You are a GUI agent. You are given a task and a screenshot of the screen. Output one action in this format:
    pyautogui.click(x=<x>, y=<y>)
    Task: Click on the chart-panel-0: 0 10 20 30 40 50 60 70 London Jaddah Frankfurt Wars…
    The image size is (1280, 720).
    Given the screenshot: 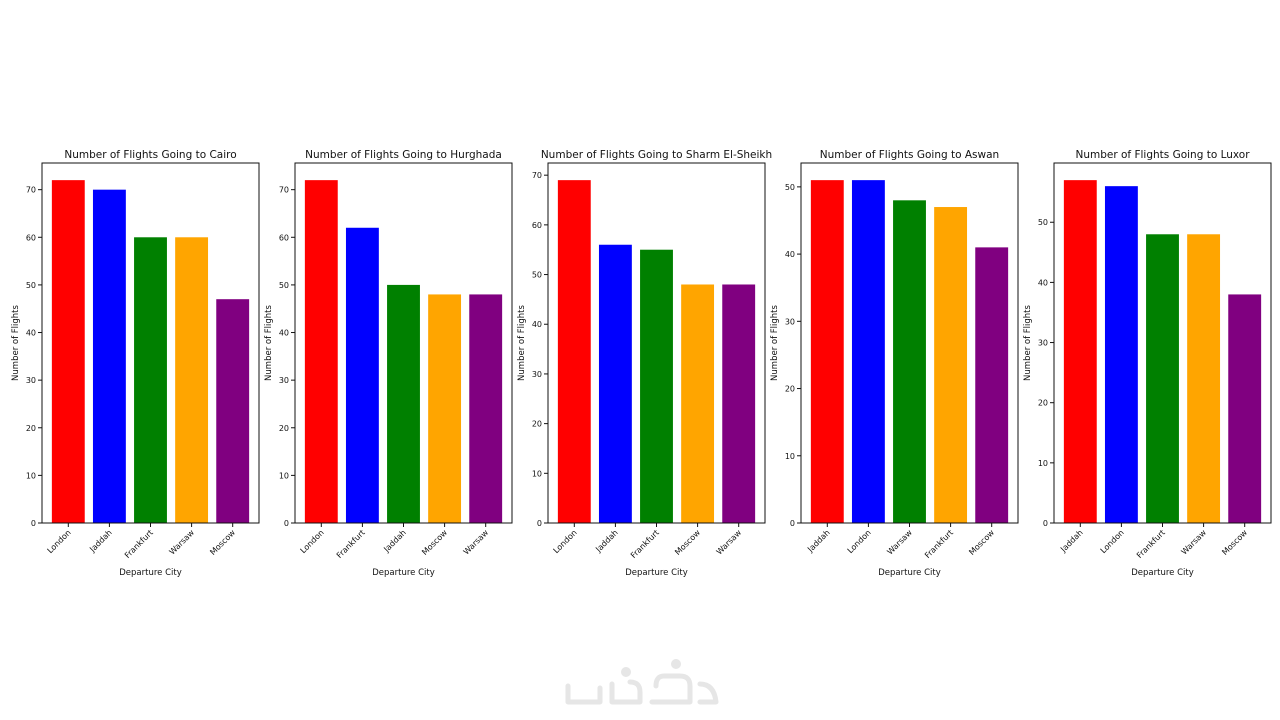 What is the action you would take?
    pyautogui.click(x=135, y=363)
    